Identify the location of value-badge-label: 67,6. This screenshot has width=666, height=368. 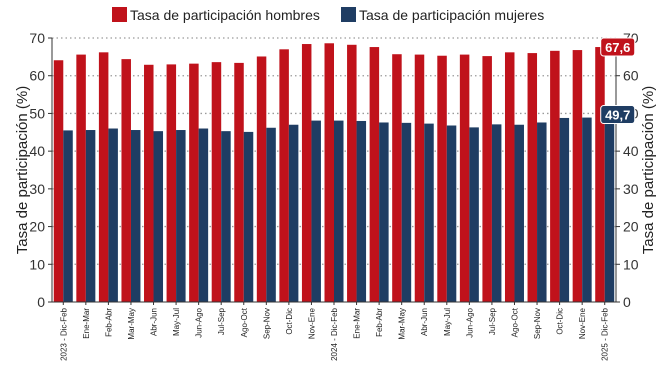
(617, 47).